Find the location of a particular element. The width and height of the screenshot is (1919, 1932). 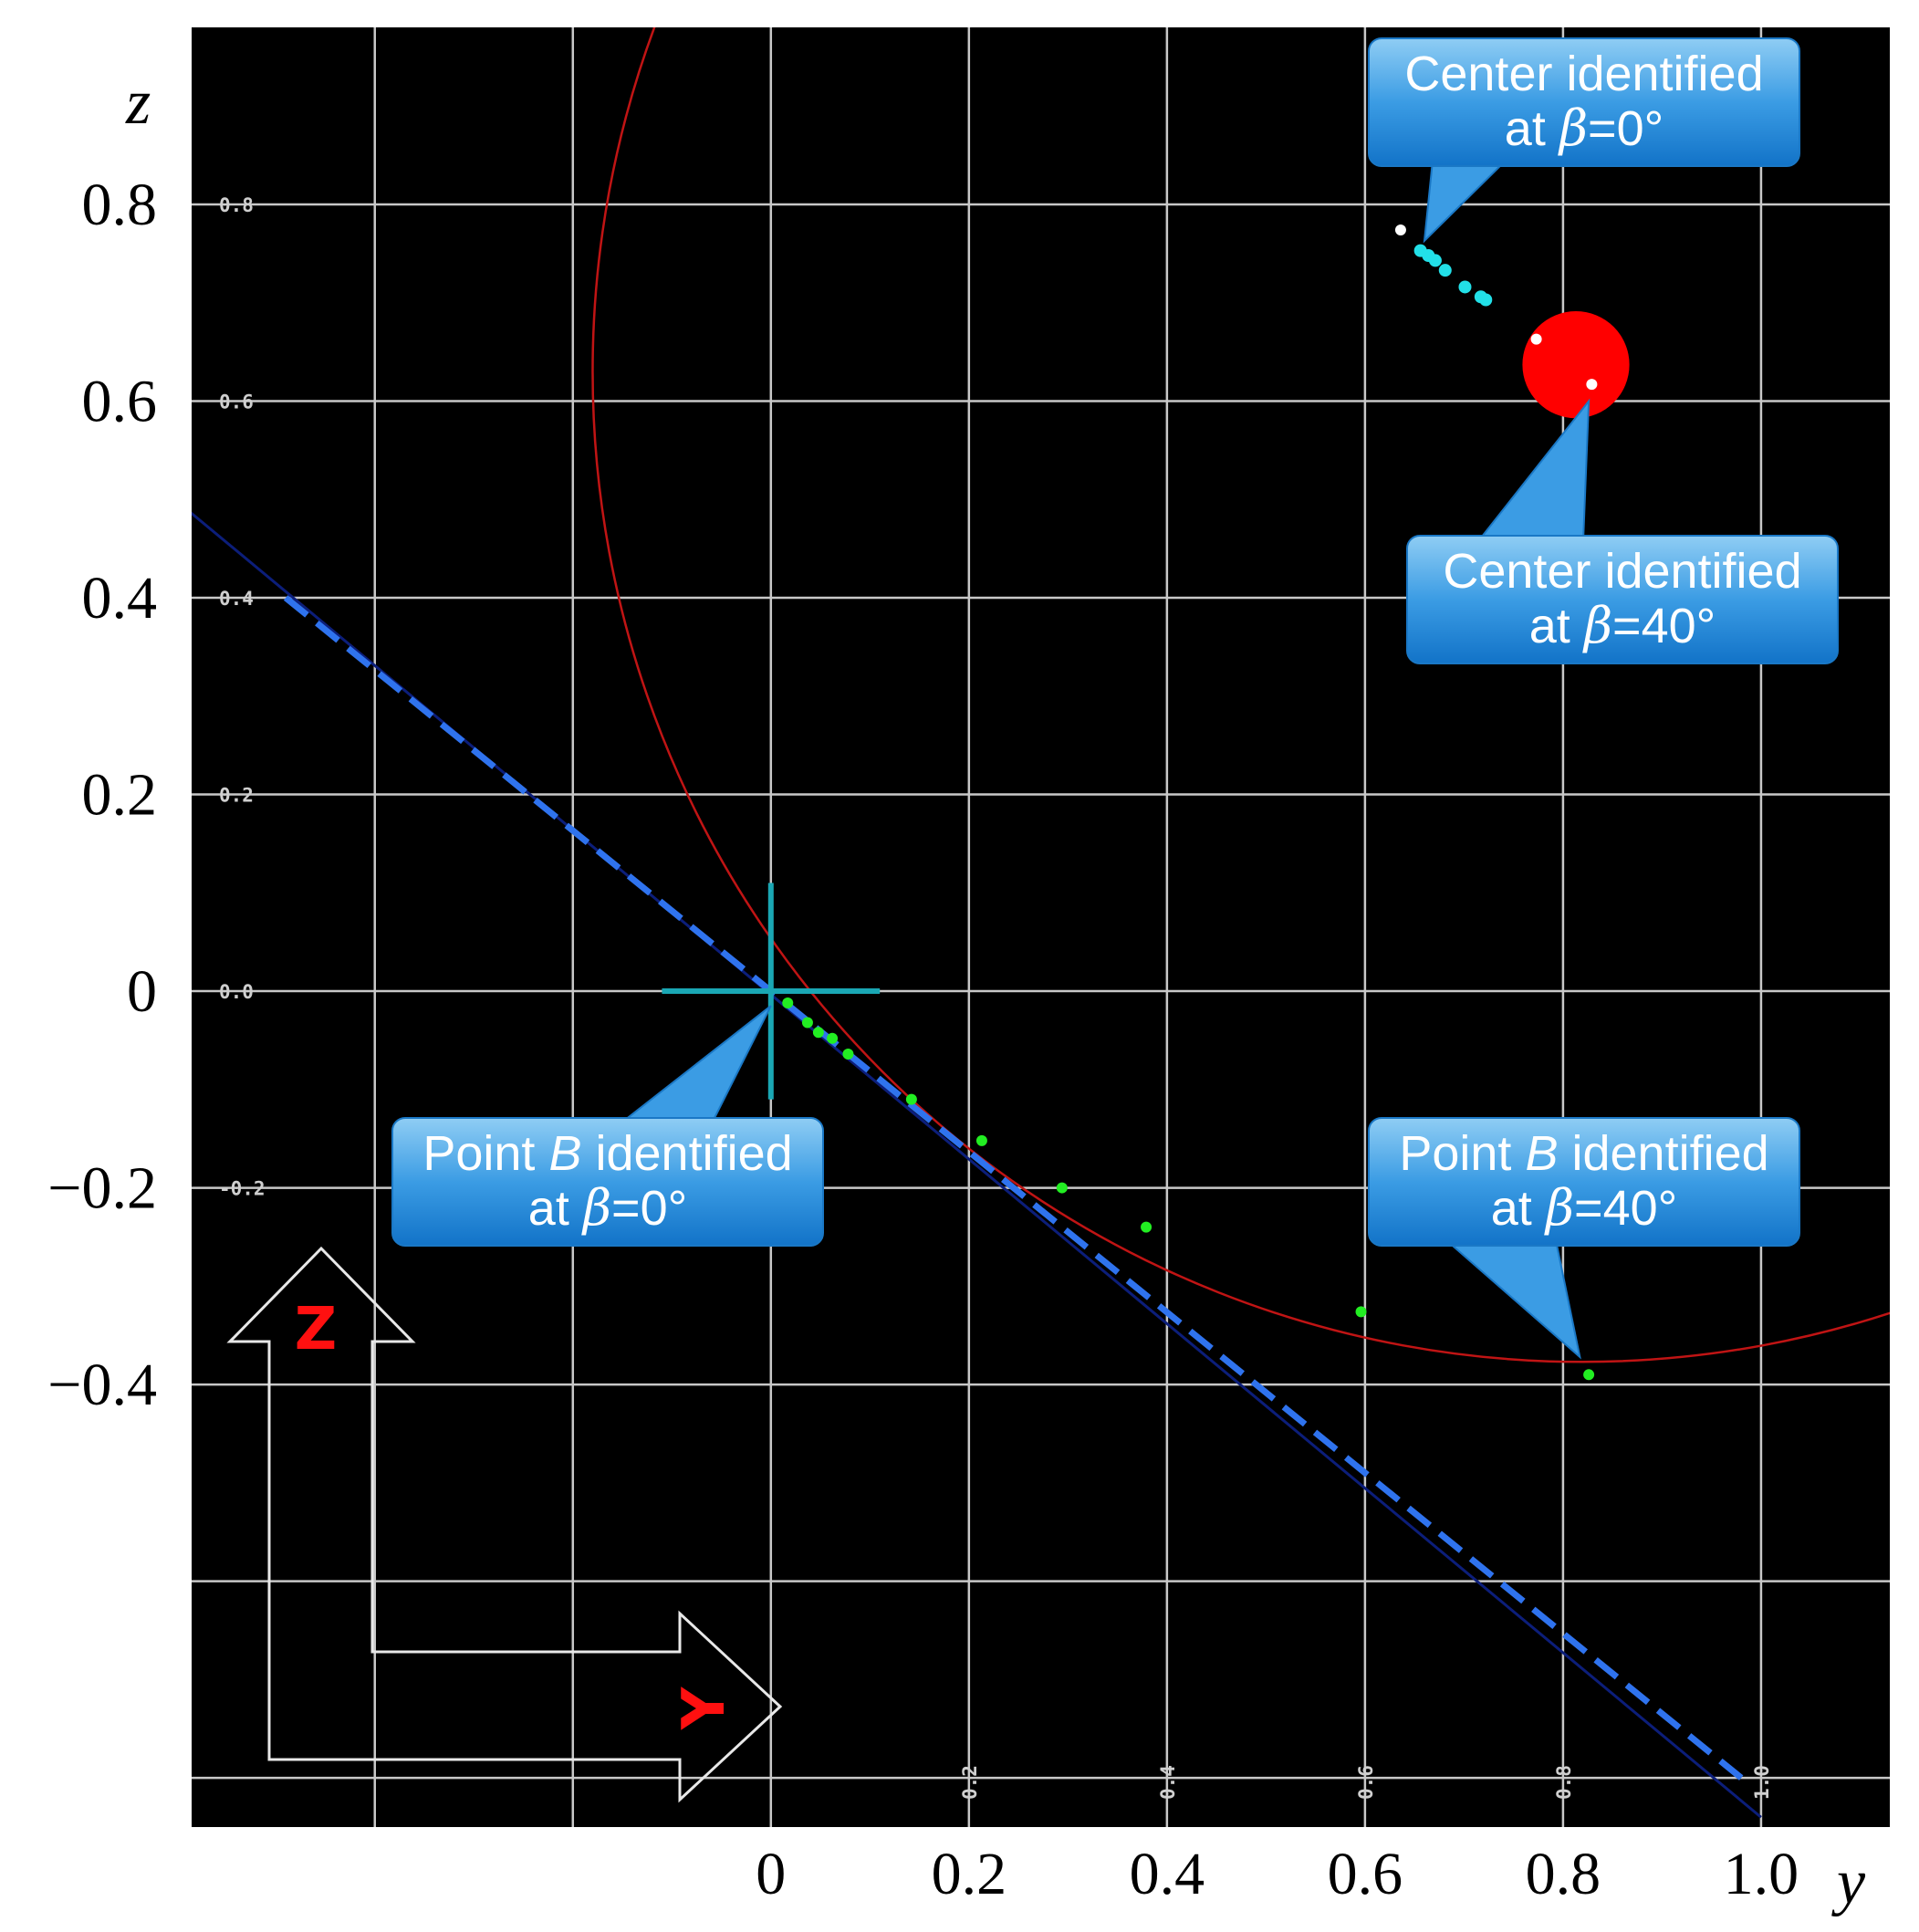

z-axis-name: z is located at coordinates (138, 103).